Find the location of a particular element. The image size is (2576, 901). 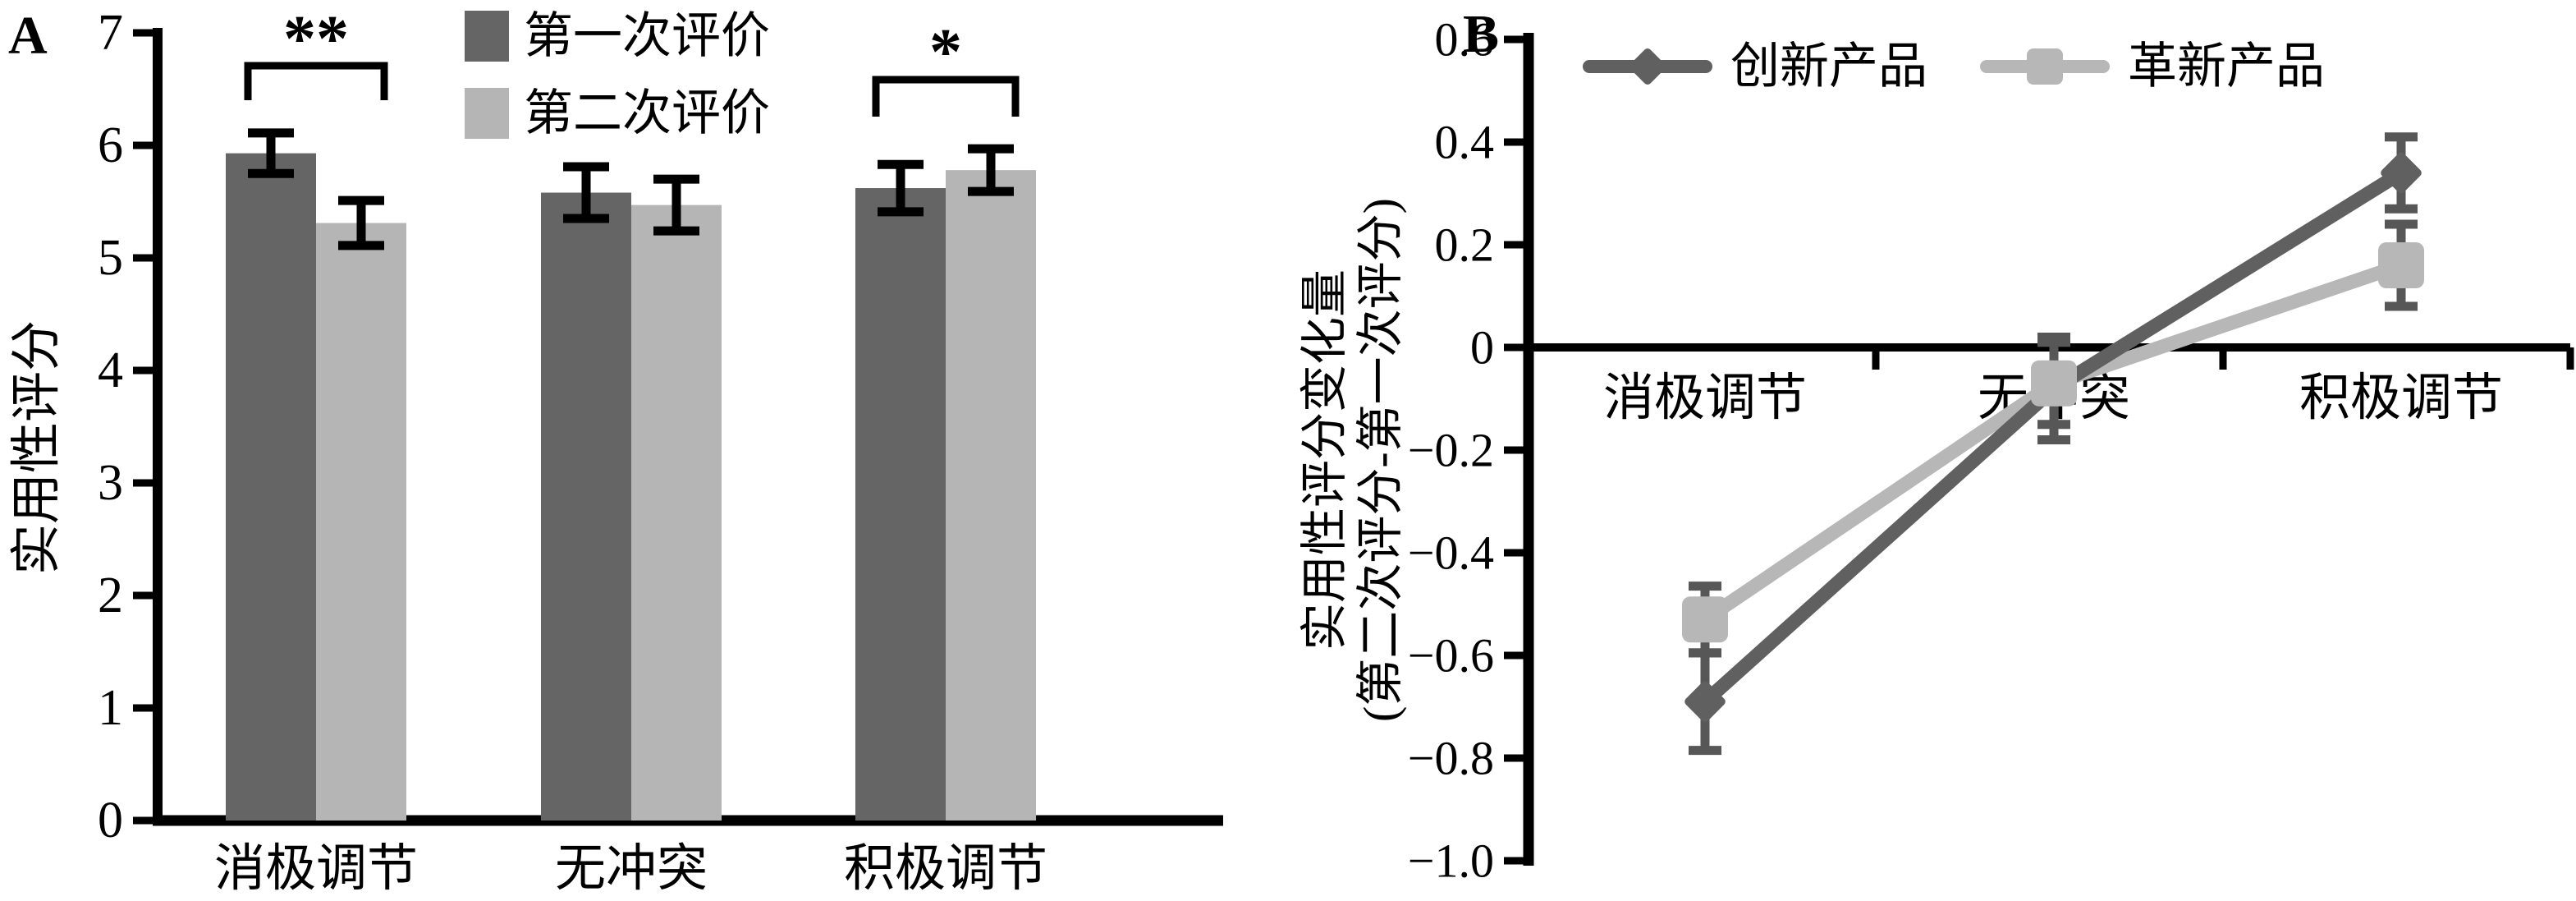

y-tick-label: 6 is located at coordinates (111, 145).